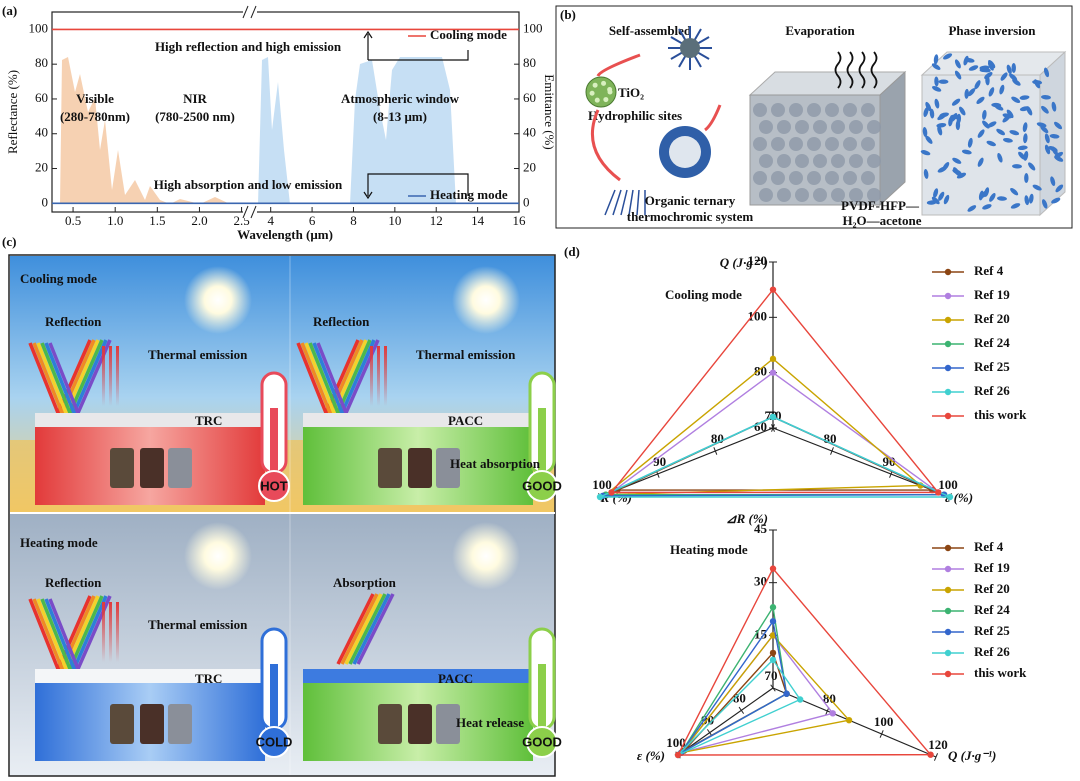 The image size is (1080, 781). Describe the element at coordinates (150, 420) in the screenshot. I see `coating-top` at that location.